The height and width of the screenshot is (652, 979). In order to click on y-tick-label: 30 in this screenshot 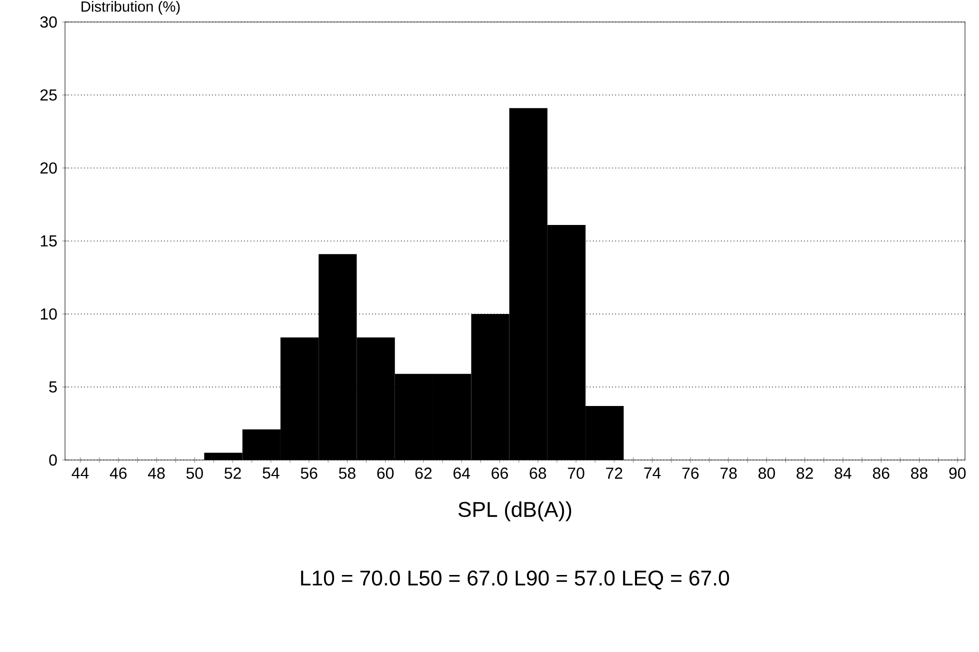, I will do `click(48, 22)`.